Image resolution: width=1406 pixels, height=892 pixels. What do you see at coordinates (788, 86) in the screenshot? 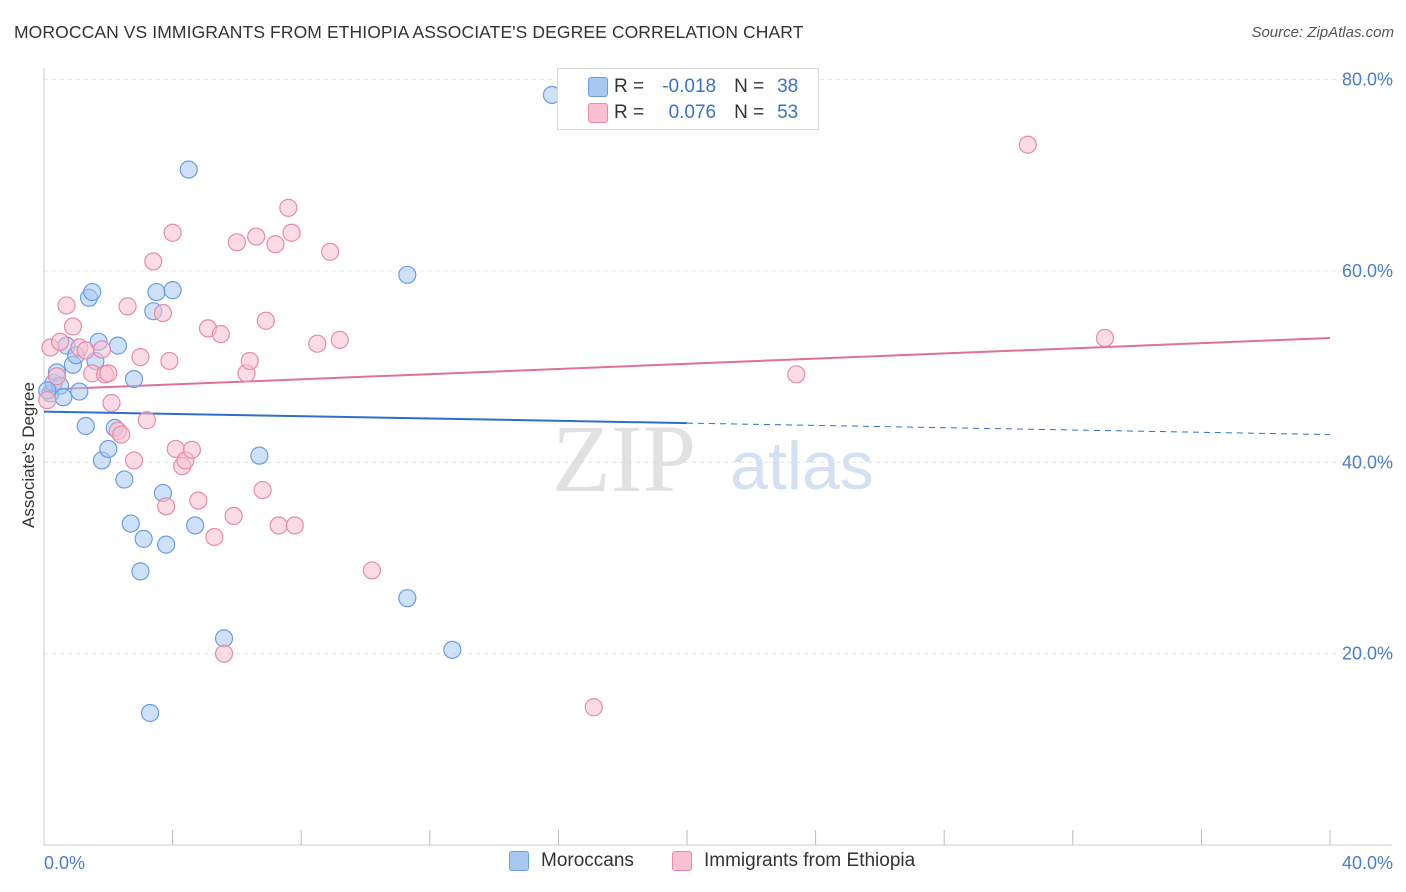
I see `stats-n-value: 38` at bounding box center [788, 86].